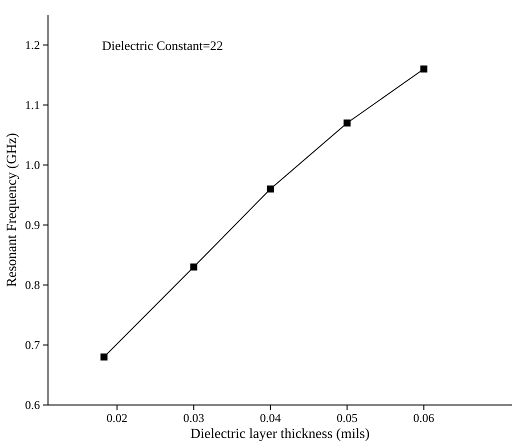 Image resolution: width=526 pixels, height=444 pixels. What do you see at coordinates (423, 418) in the screenshot?
I see `x-tick-label: 0.06` at bounding box center [423, 418].